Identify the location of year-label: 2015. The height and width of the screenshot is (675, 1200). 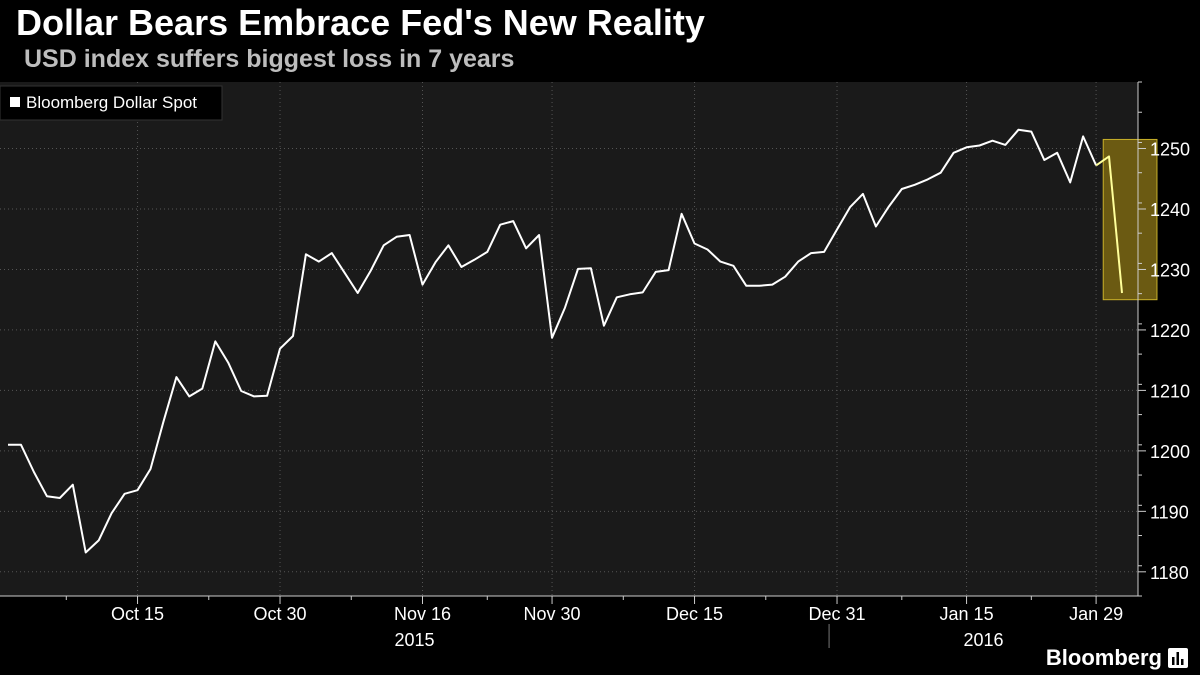
(415, 640).